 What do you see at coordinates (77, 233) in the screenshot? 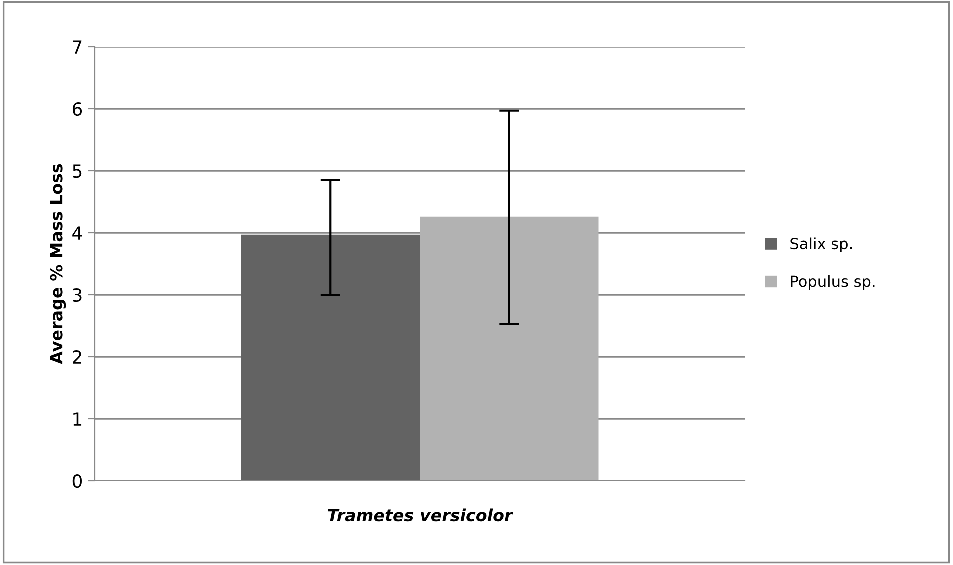
I see `y-tick-label: 4` at bounding box center [77, 233].